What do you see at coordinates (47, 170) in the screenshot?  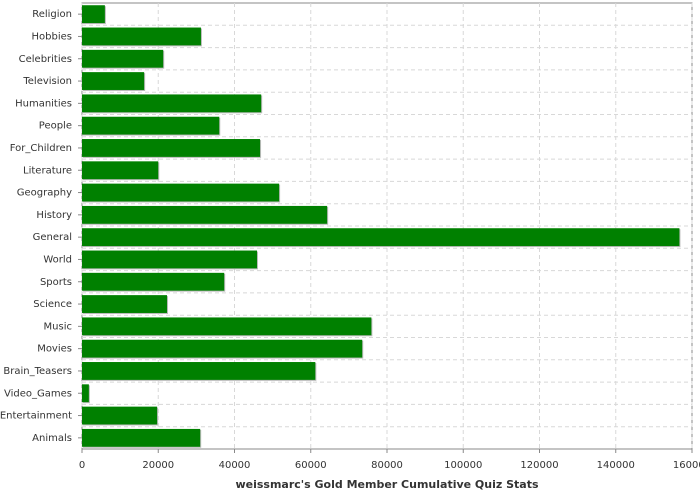 I see `y-tick-label: Literature` at bounding box center [47, 170].